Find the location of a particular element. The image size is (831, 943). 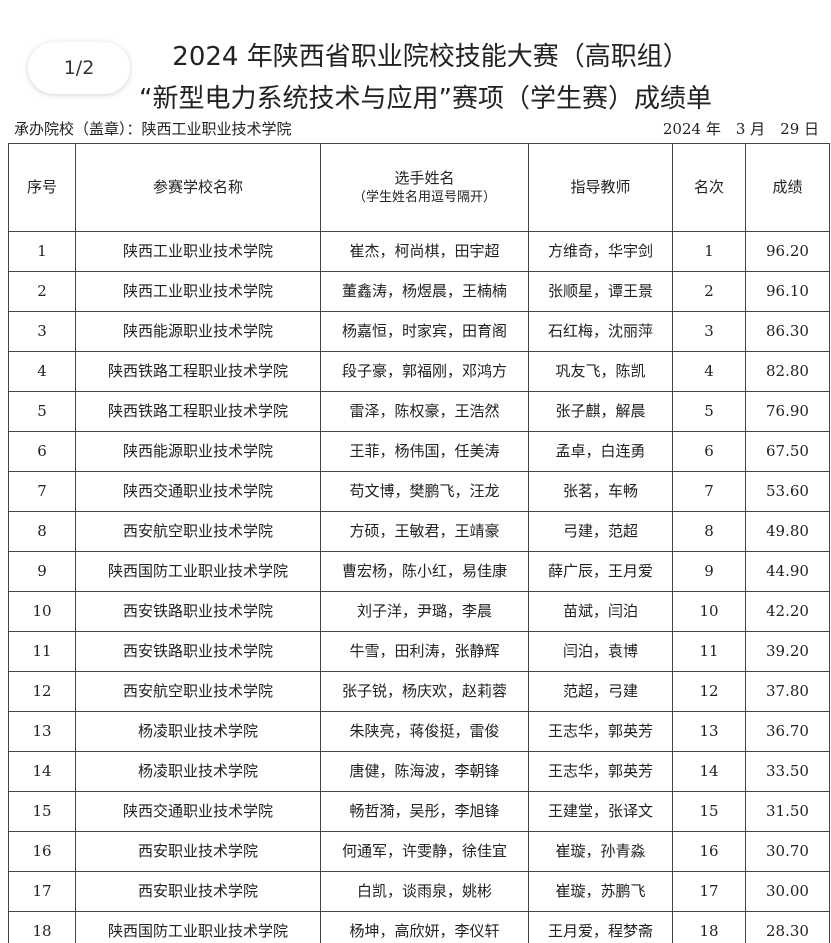

header-row: 序号 参赛学校名称 选手姓名 （学生姓名用逗号隔开） 指导教师 名次 成绩 is located at coordinates (419, 187).